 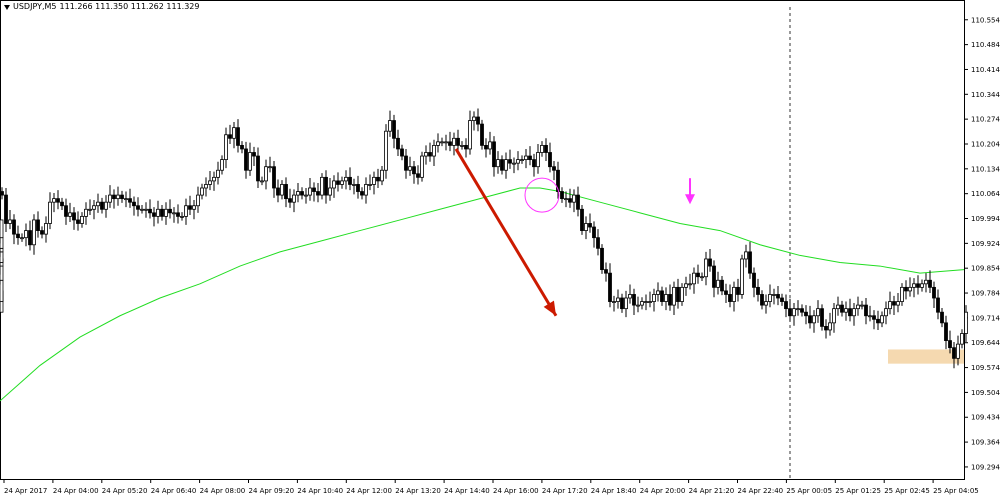 What do you see at coordinates (907, 491) in the screenshot?
I see `x-tick-label: 25 Apr 02:45` at bounding box center [907, 491].